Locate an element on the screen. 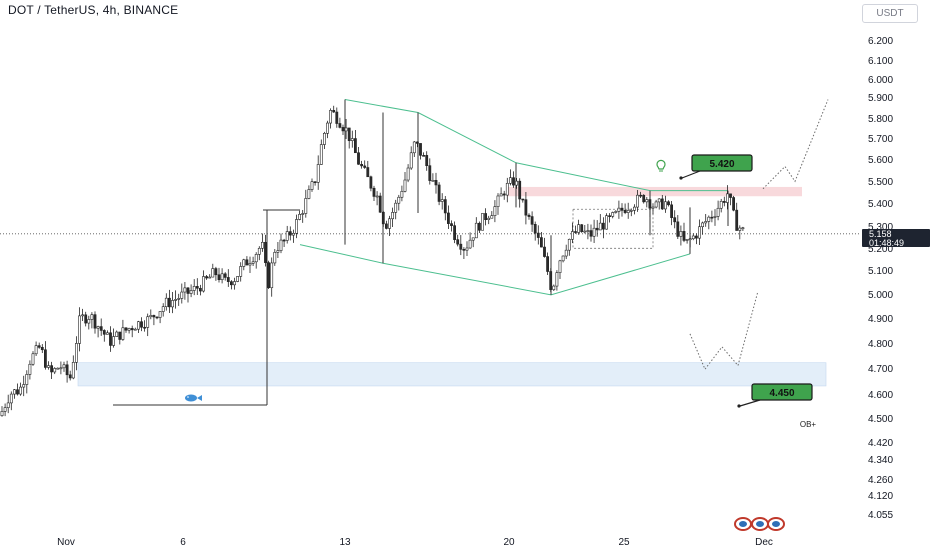 Image resolution: width=932 pixels, height=550 pixels. time-tick-label: 20 is located at coordinates (509, 542).